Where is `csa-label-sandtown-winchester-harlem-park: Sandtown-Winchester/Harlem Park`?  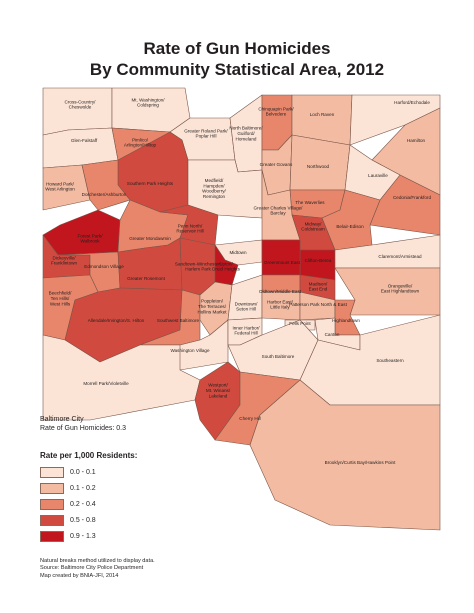 csa-label-sandtown-winchester-harlem-park: Sandtown-Winchester/Harlem Park is located at coordinates (198, 266).